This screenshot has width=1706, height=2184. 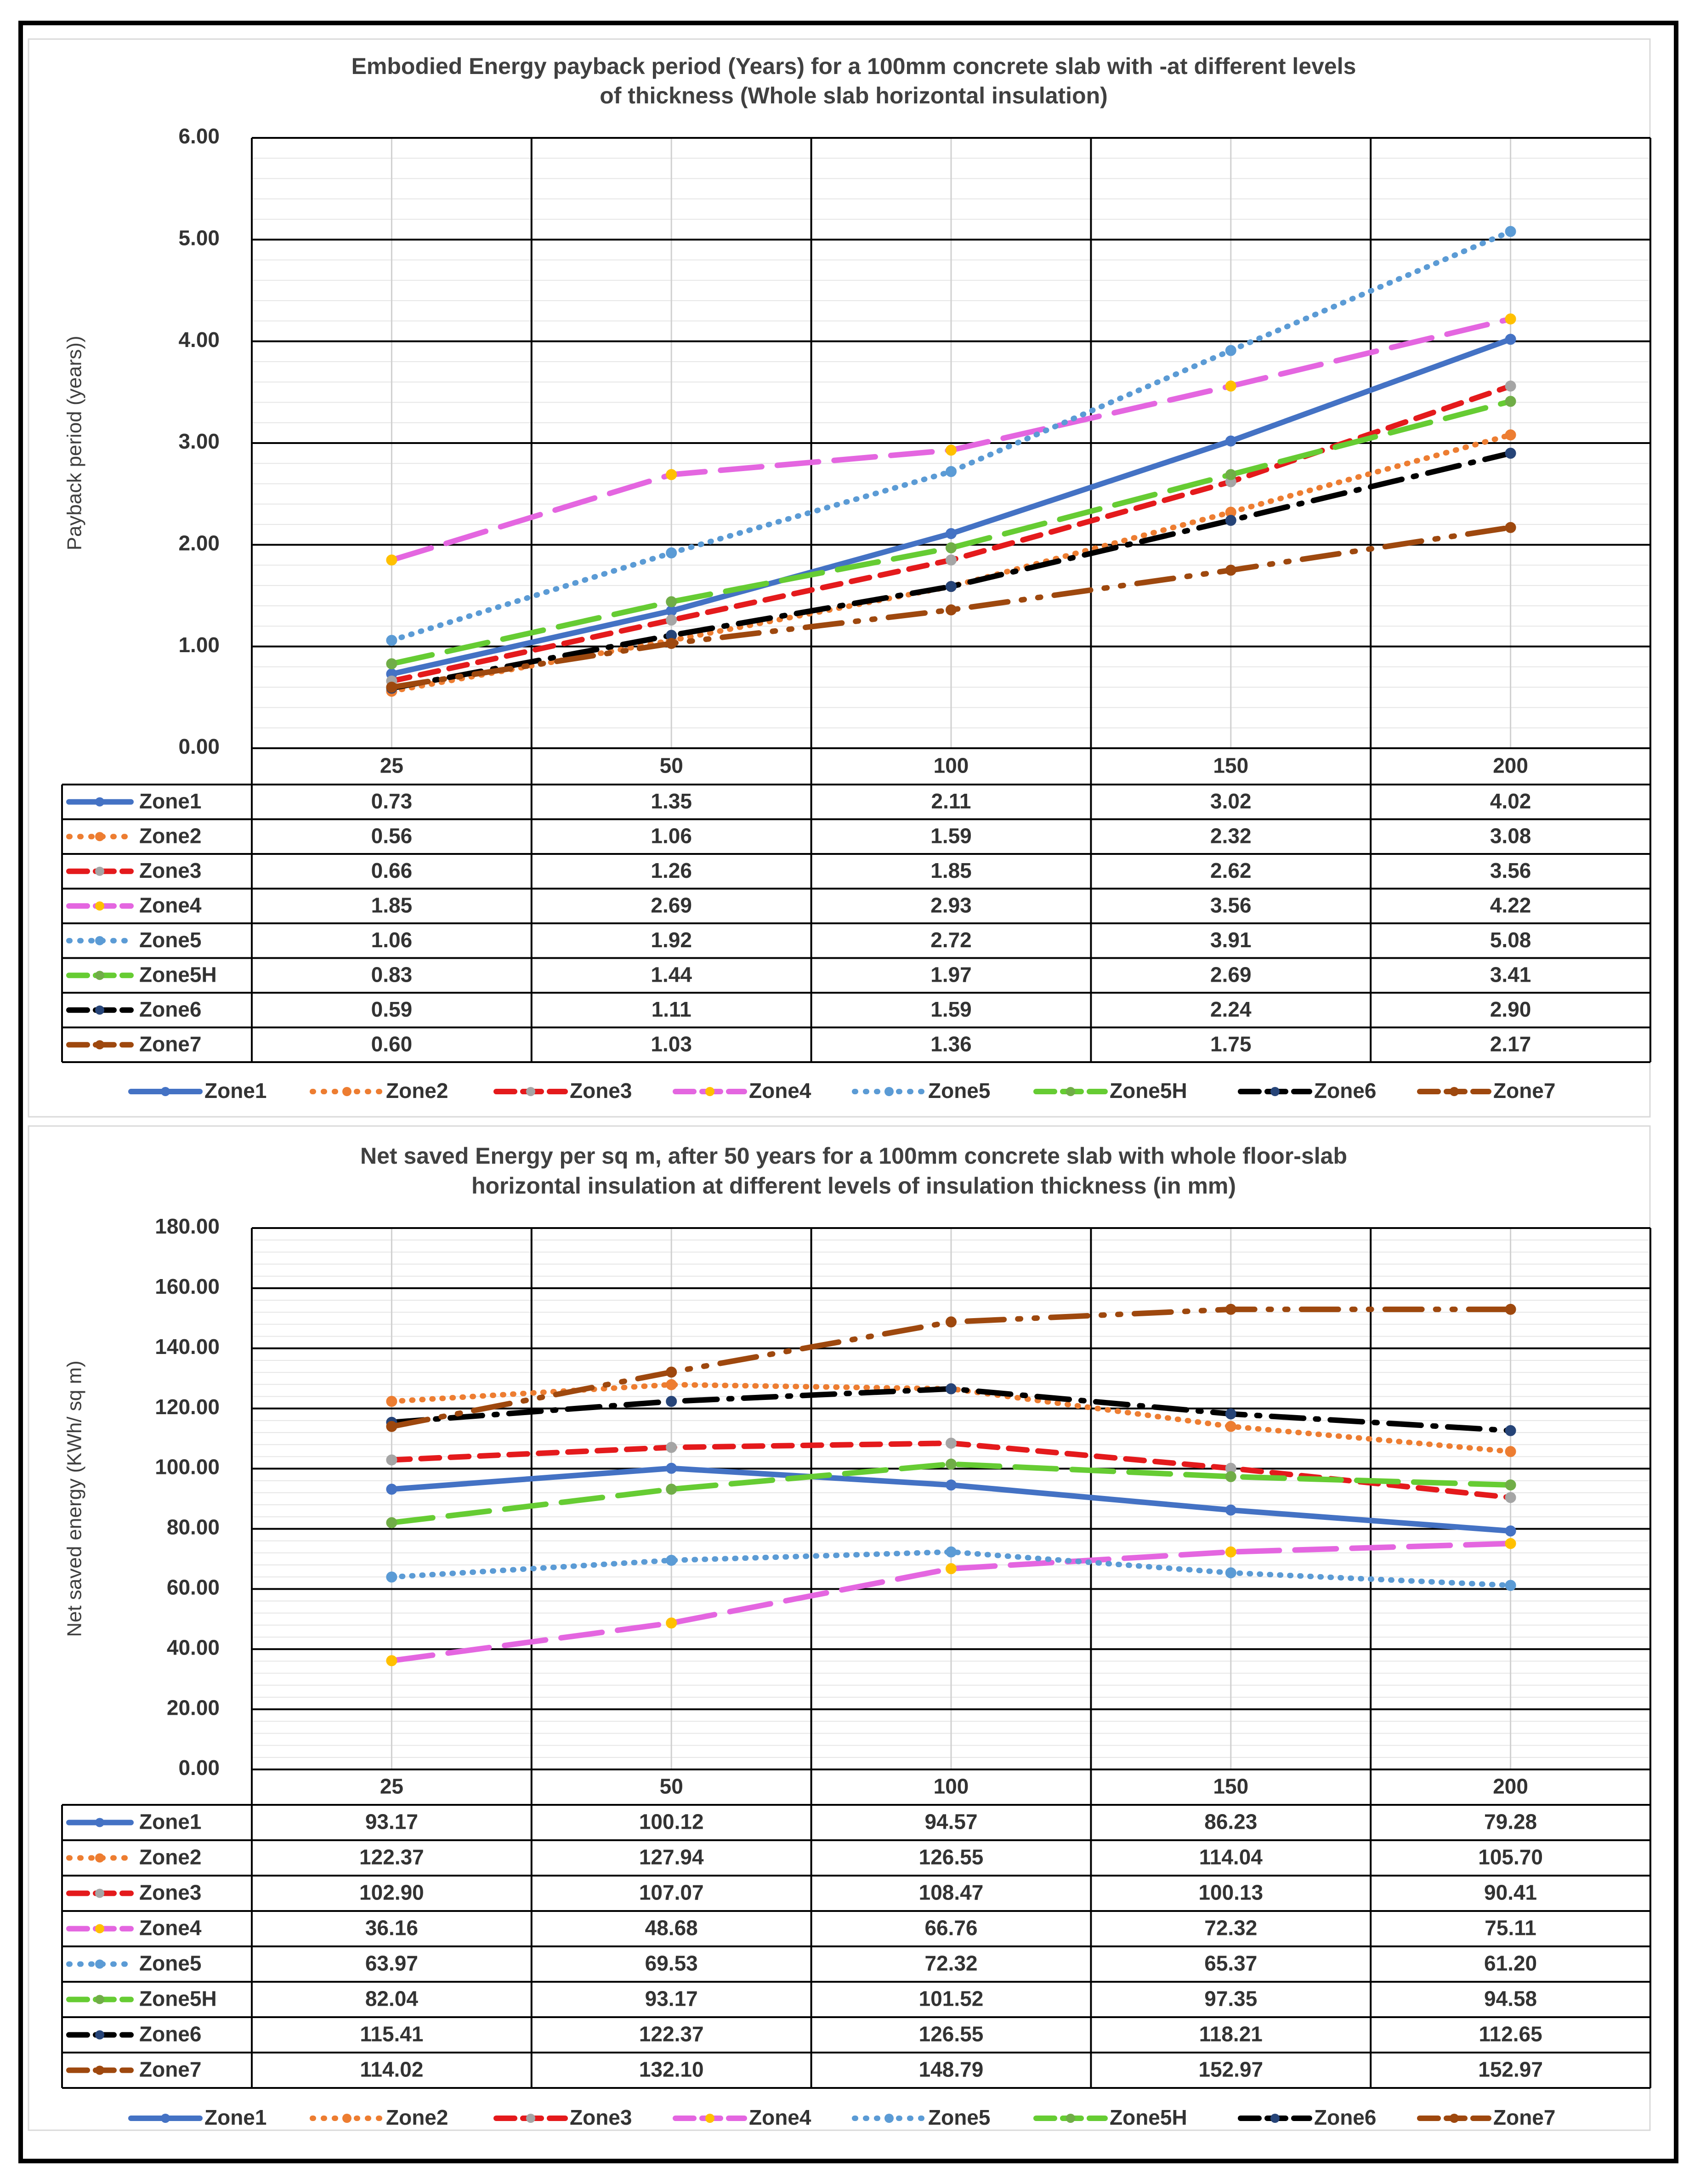 What do you see at coordinates (99, 975) in the screenshot?
I see `table-legend-marker-zone5h` at bounding box center [99, 975].